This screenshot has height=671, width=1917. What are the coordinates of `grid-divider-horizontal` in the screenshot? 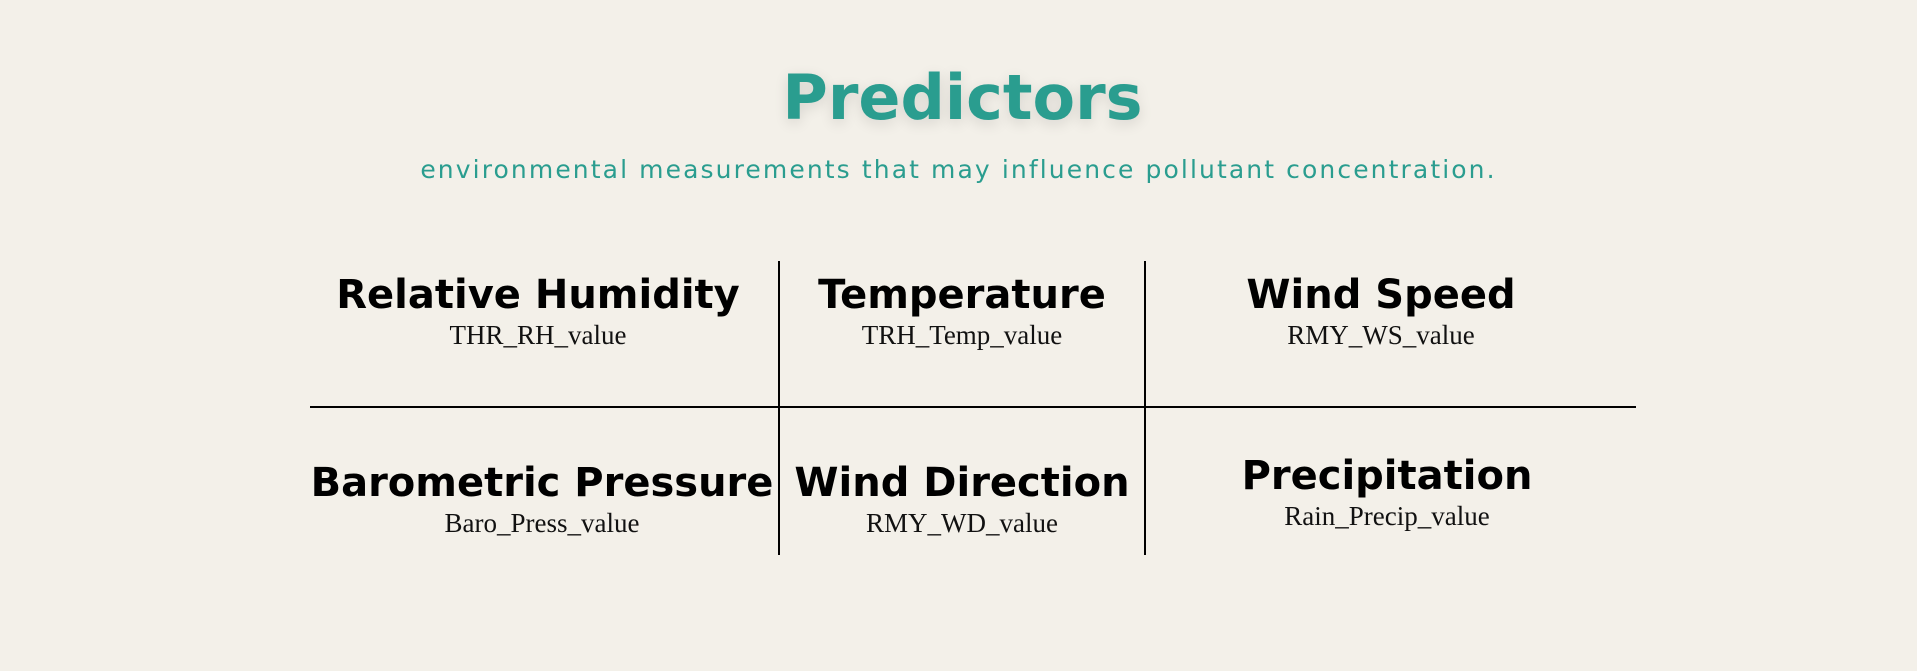 It's located at (973, 407).